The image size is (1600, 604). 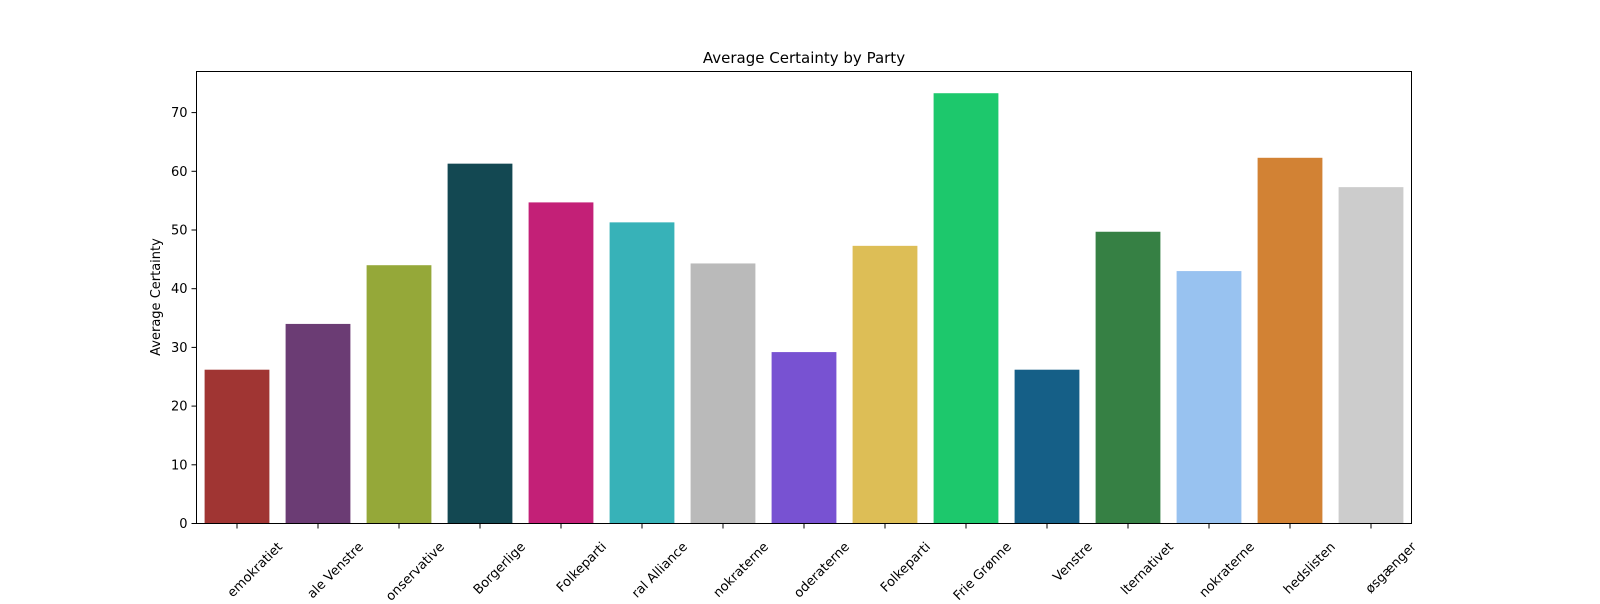 I want to click on chart-title: Average Certainty by Party, so click(x=804, y=58).